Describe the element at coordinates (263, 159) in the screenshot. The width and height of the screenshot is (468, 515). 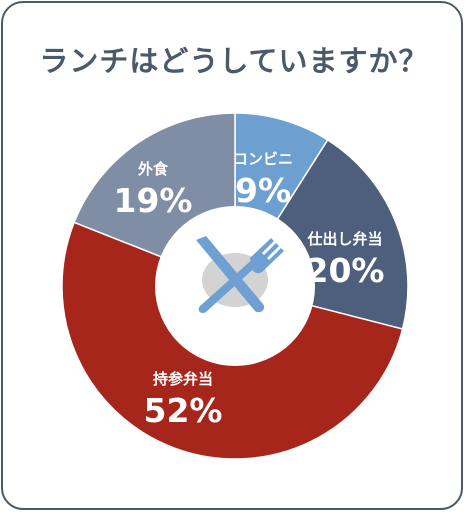
I see `slice-label-name: コンビニ` at that location.